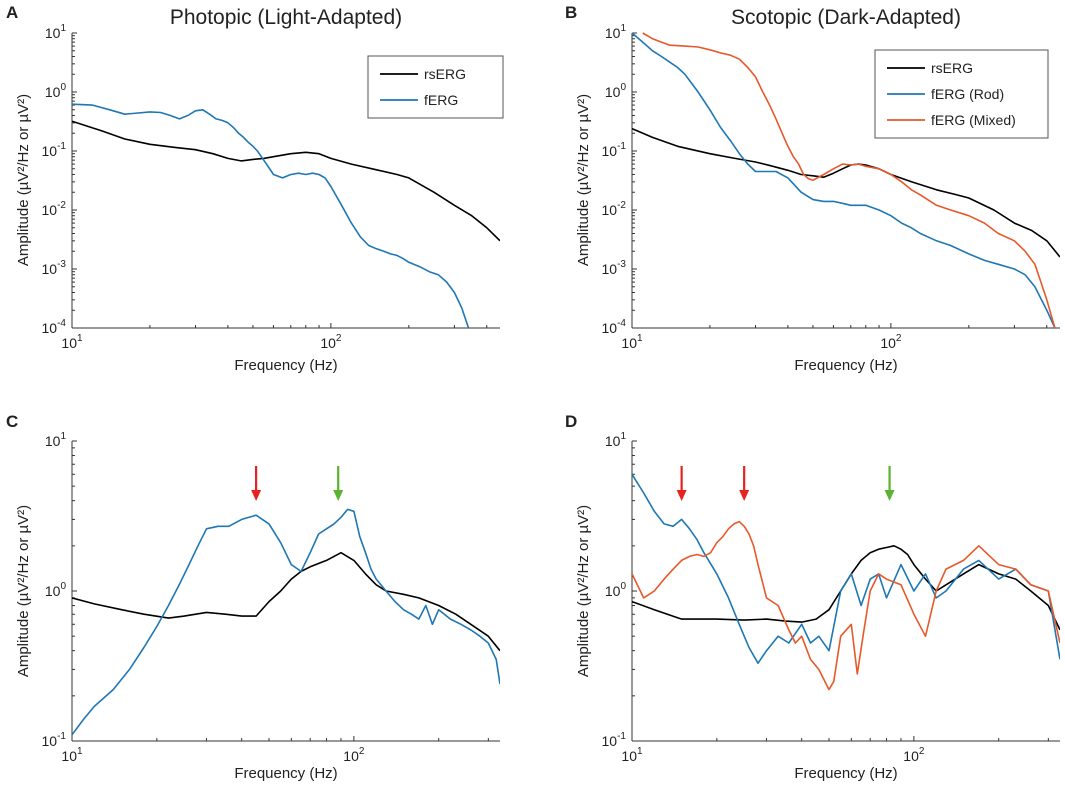 This screenshot has height=785, width=1065. What do you see at coordinates (12, 12) in the screenshot?
I see `panel-letter: A` at bounding box center [12, 12].